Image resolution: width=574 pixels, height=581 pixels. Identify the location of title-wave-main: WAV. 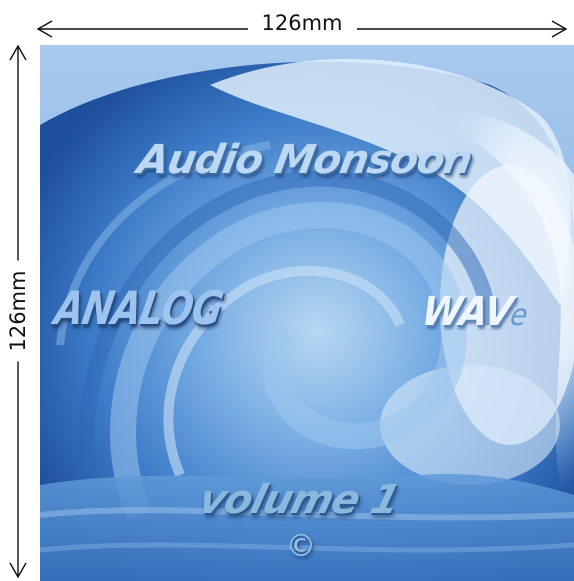
(467, 312).